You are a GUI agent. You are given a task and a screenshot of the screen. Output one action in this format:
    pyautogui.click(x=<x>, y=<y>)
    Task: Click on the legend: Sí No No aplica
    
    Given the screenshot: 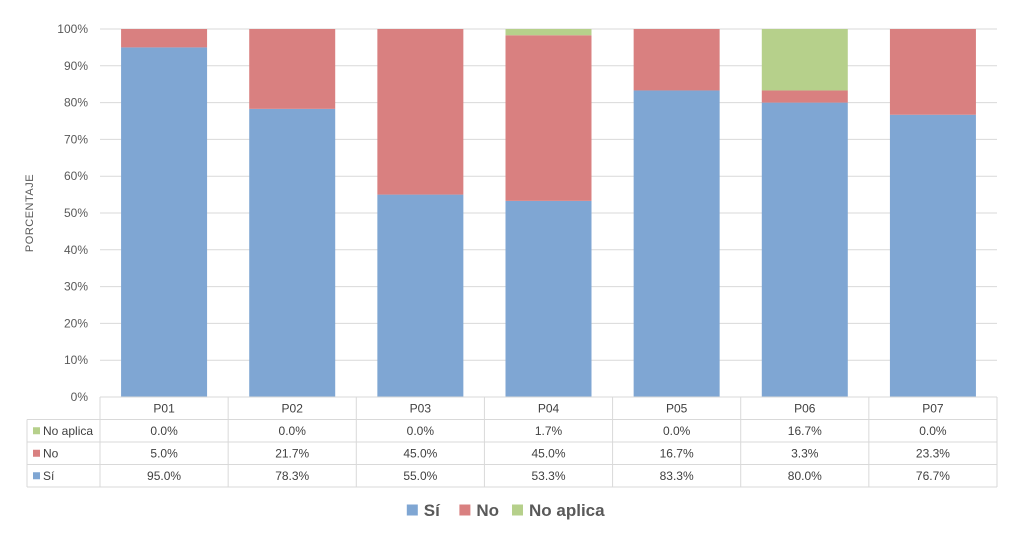 What is the action you would take?
    pyautogui.click(x=505, y=510)
    